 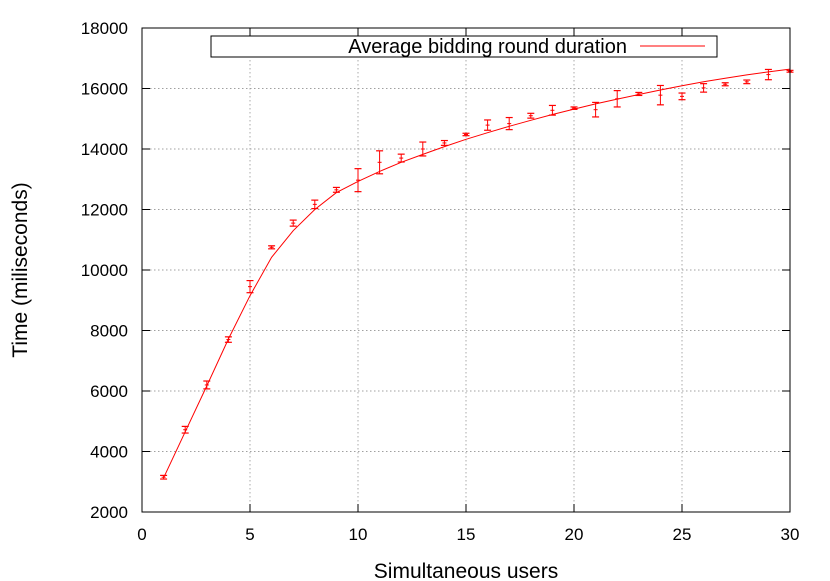 What do you see at coordinates (574, 534) in the screenshot?
I see `x-tick-label: 20` at bounding box center [574, 534].